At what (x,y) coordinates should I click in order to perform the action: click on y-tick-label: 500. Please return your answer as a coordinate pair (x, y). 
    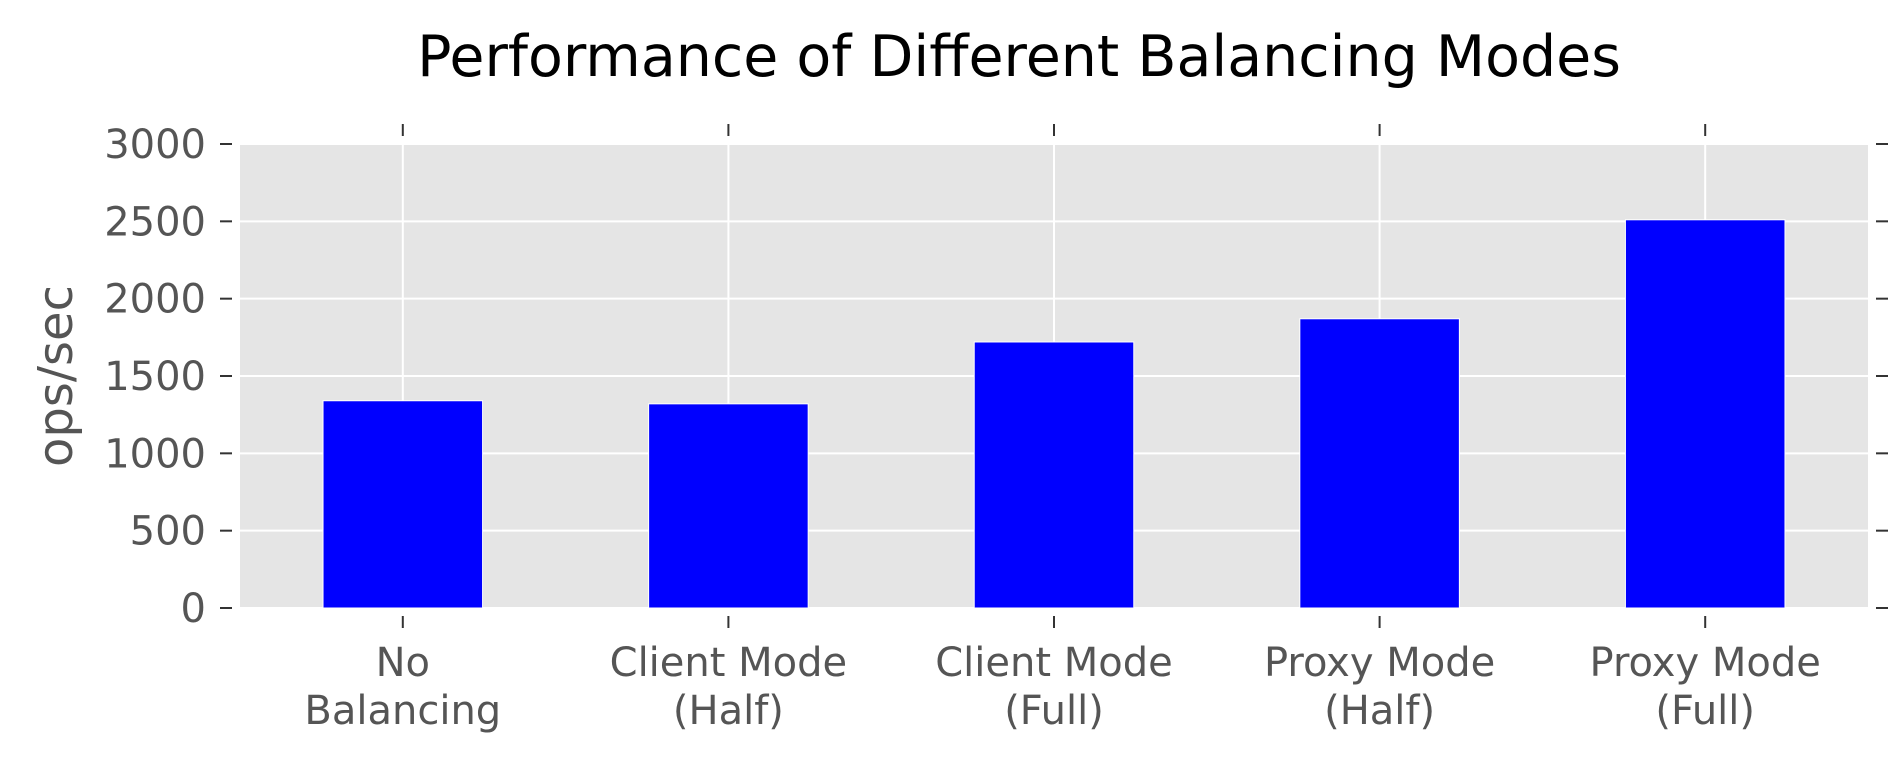
    Looking at the image, I should click on (168, 532).